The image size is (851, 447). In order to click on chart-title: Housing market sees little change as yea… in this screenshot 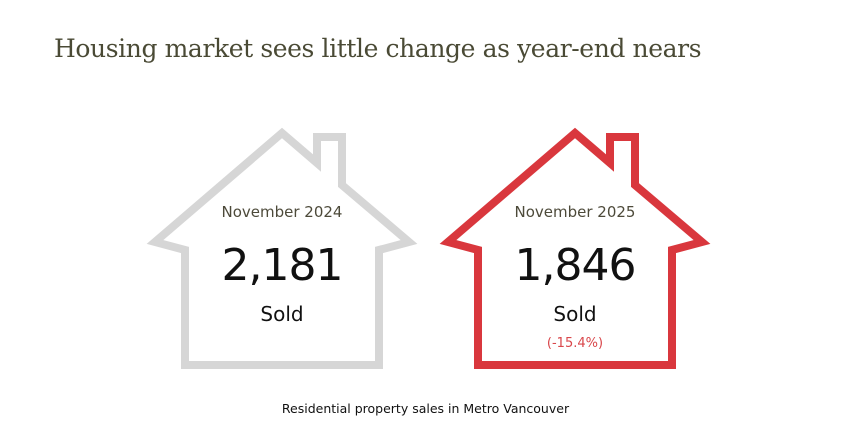, I will do `click(378, 48)`.